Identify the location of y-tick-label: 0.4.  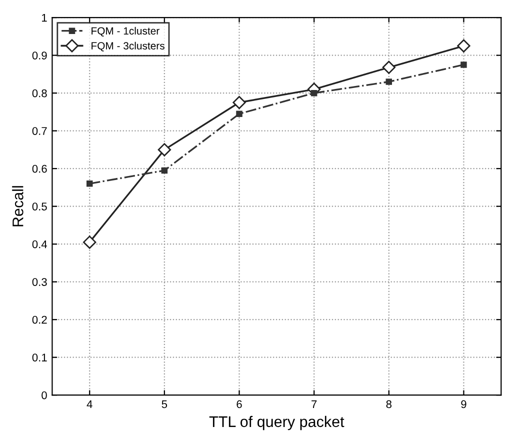
(40, 244).